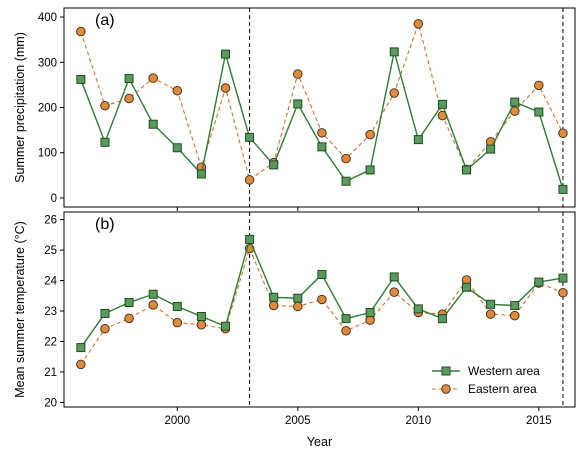 The height and width of the screenshot is (452, 585). What do you see at coordinates (105, 20) in the screenshot?
I see `panel-label: (a)` at bounding box center [105, 20].